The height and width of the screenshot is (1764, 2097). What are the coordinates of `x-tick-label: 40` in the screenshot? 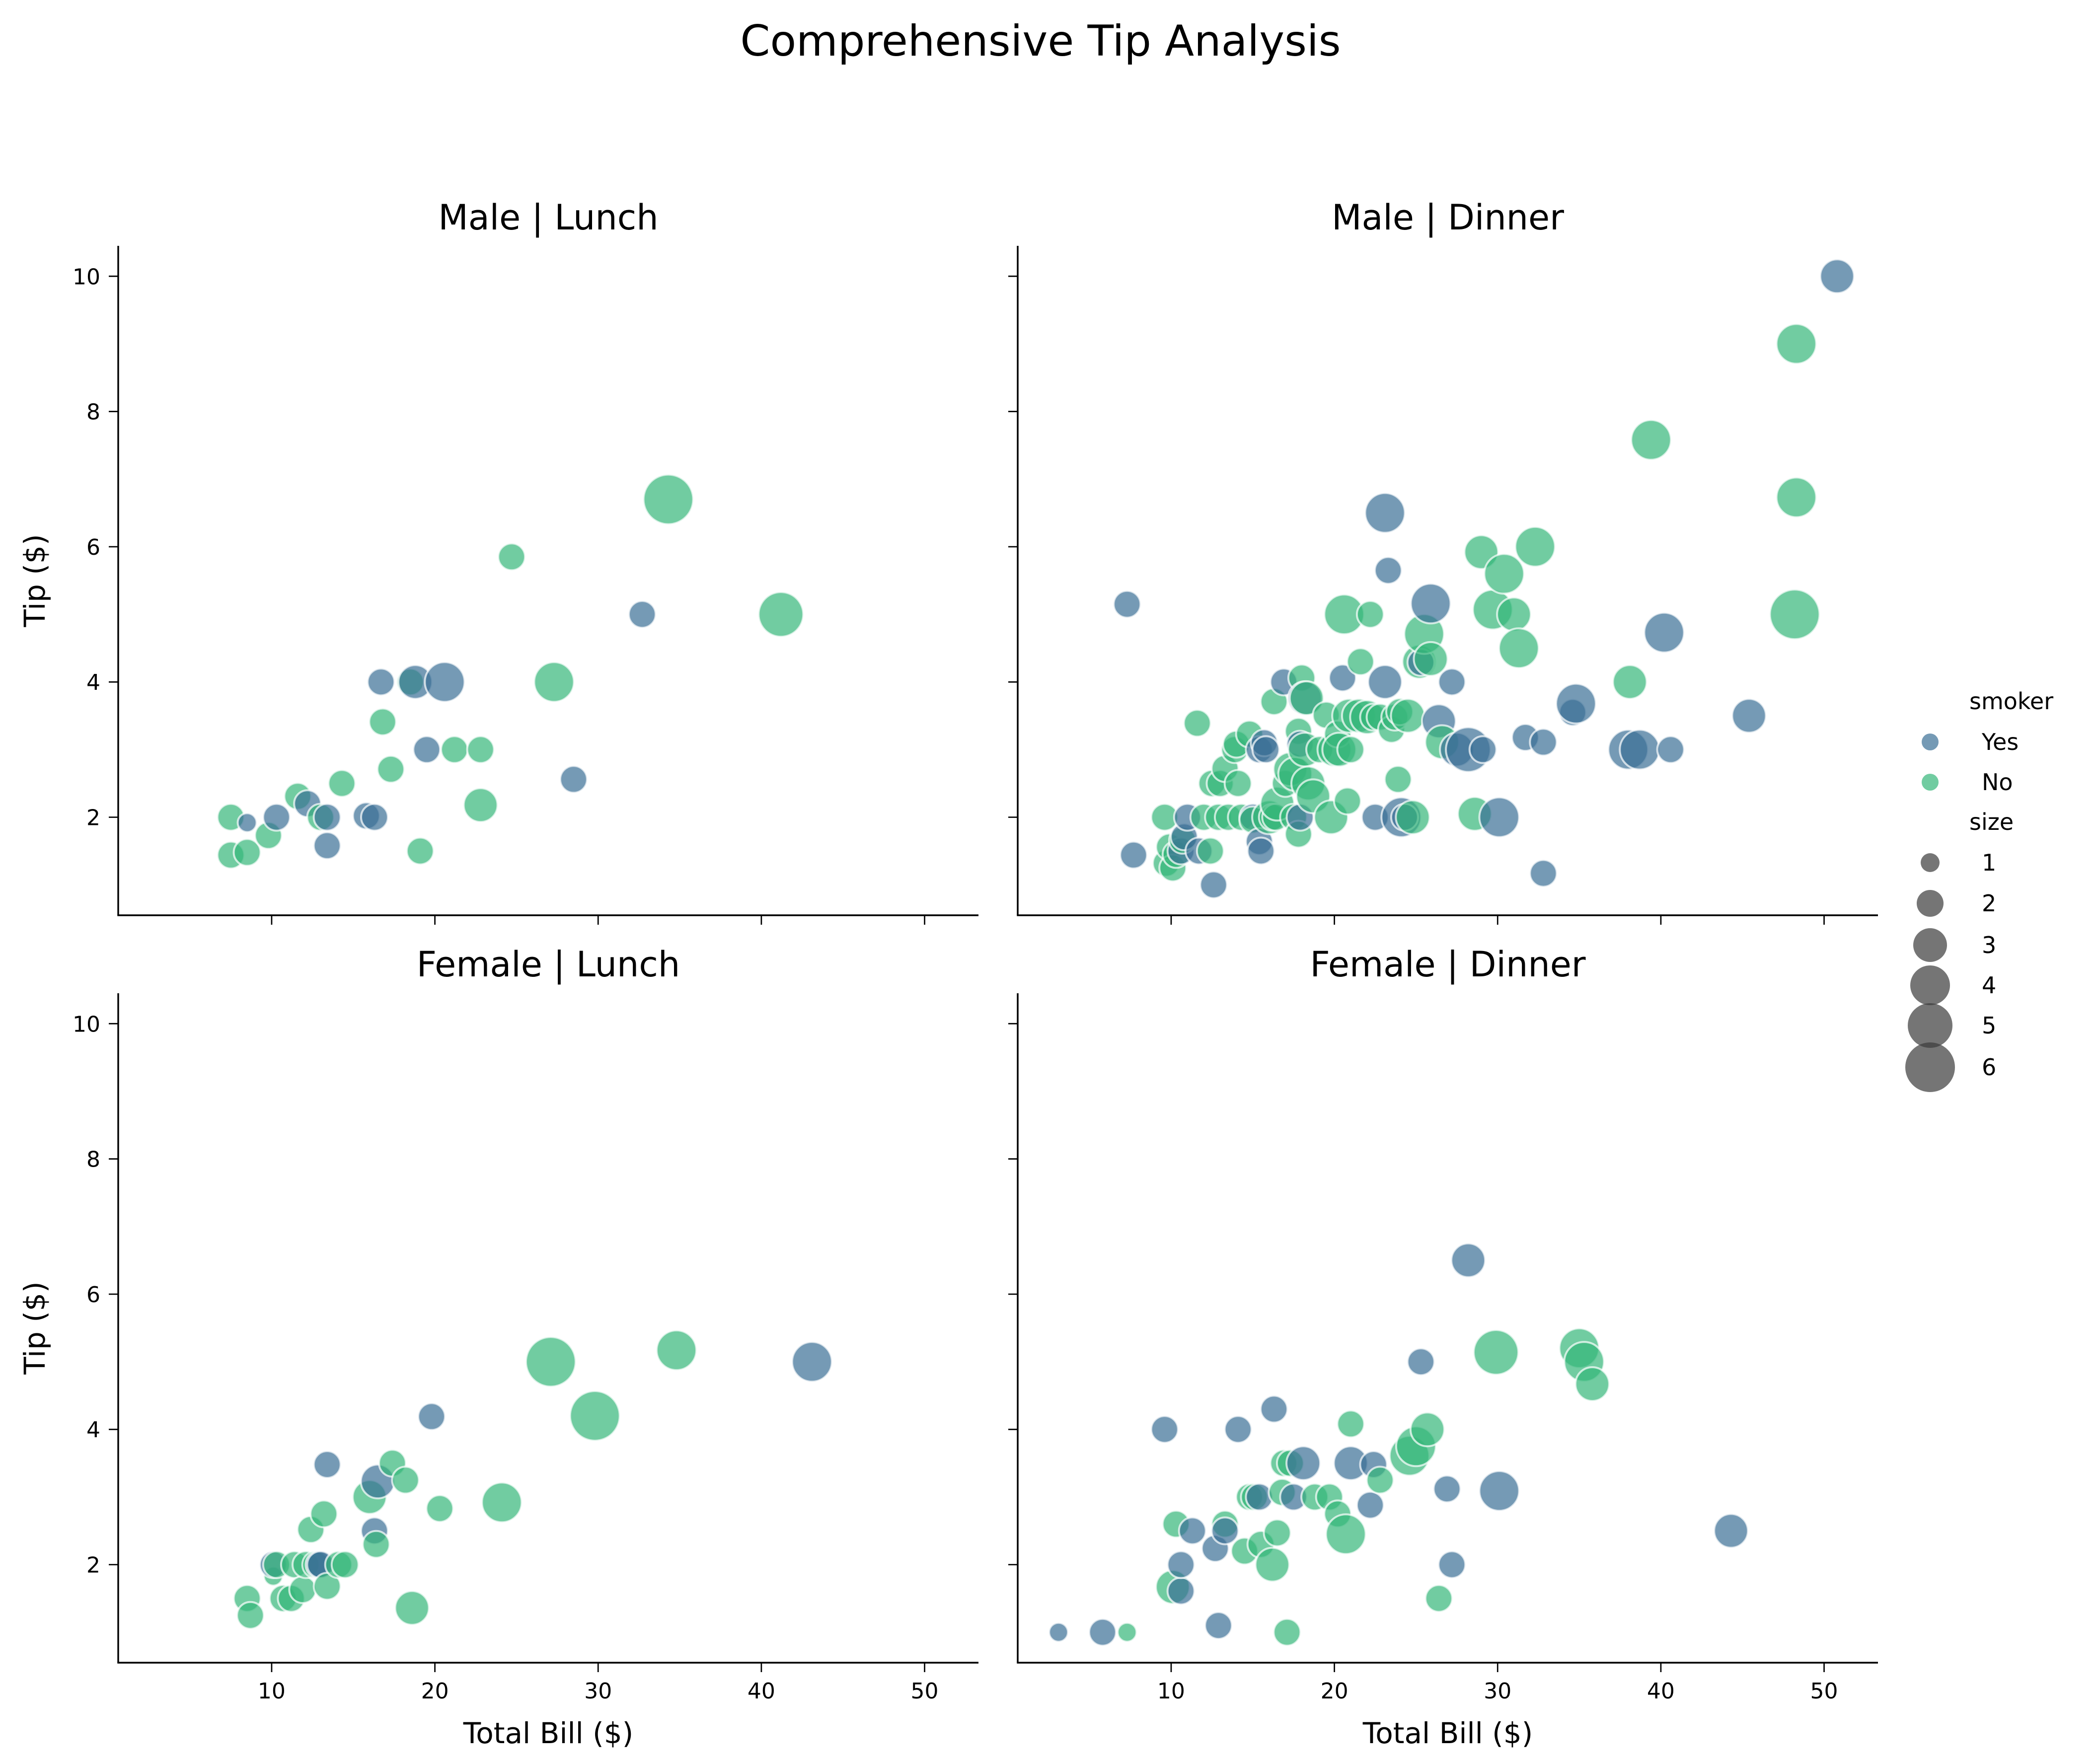 It's located at (761, 1691).